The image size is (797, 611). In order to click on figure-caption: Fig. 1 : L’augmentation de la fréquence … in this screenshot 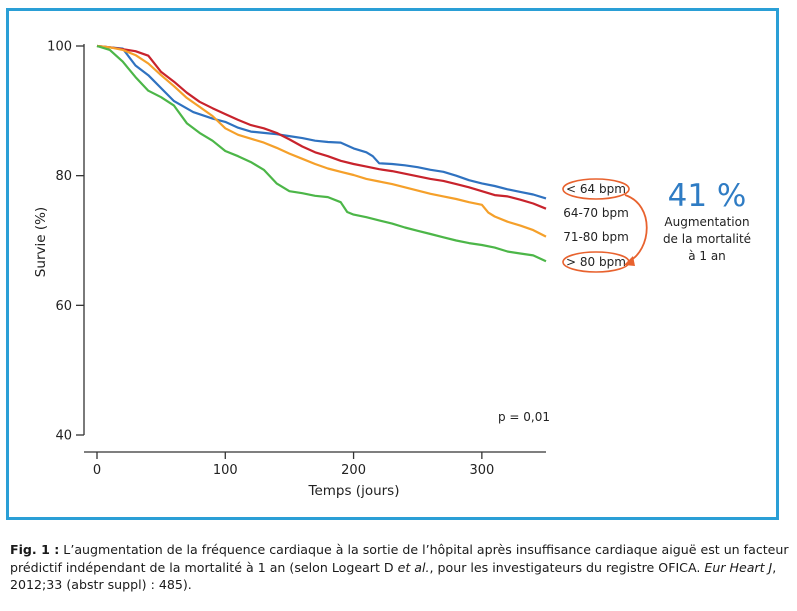, I will do `click(400, 567)`.